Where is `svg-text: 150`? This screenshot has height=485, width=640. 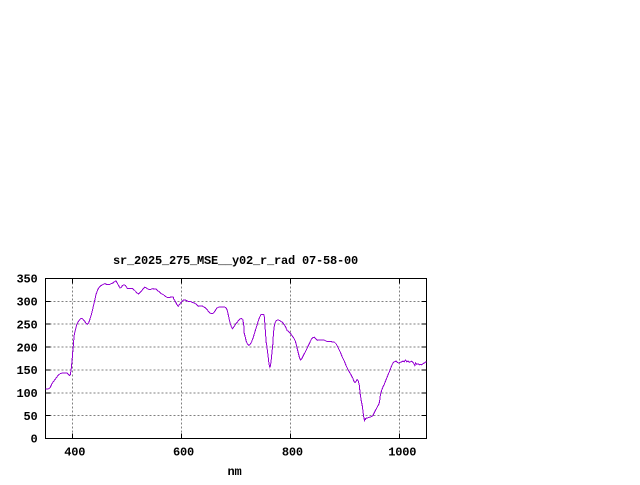 svg-text: 150 is located at coordinates (26, 371).